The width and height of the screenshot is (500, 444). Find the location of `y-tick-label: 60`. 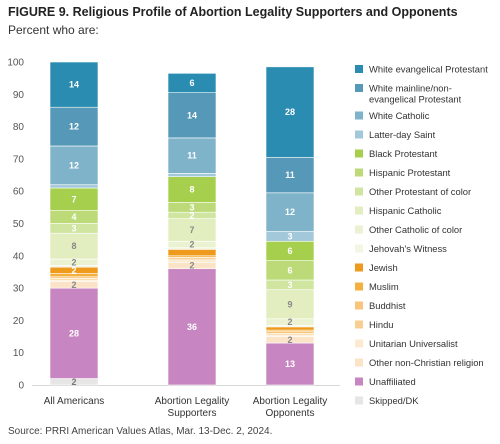

y-tick-label: 60 is located at coordinates (19, 192).